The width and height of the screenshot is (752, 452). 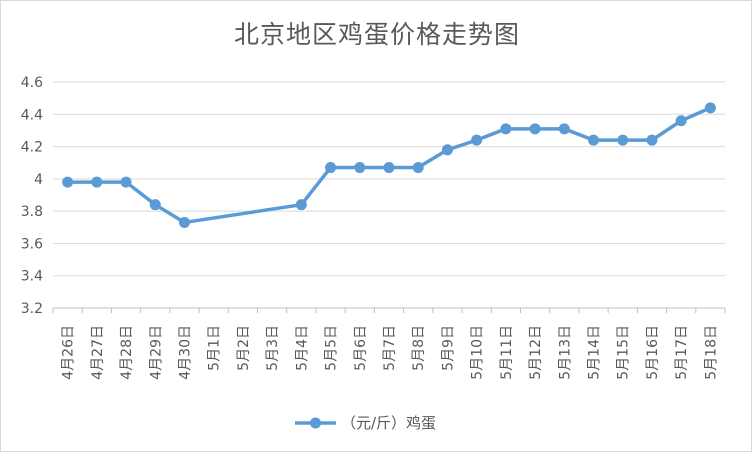 I want to click on x-tick-label: 5月13日, so click(x=565, y=352).